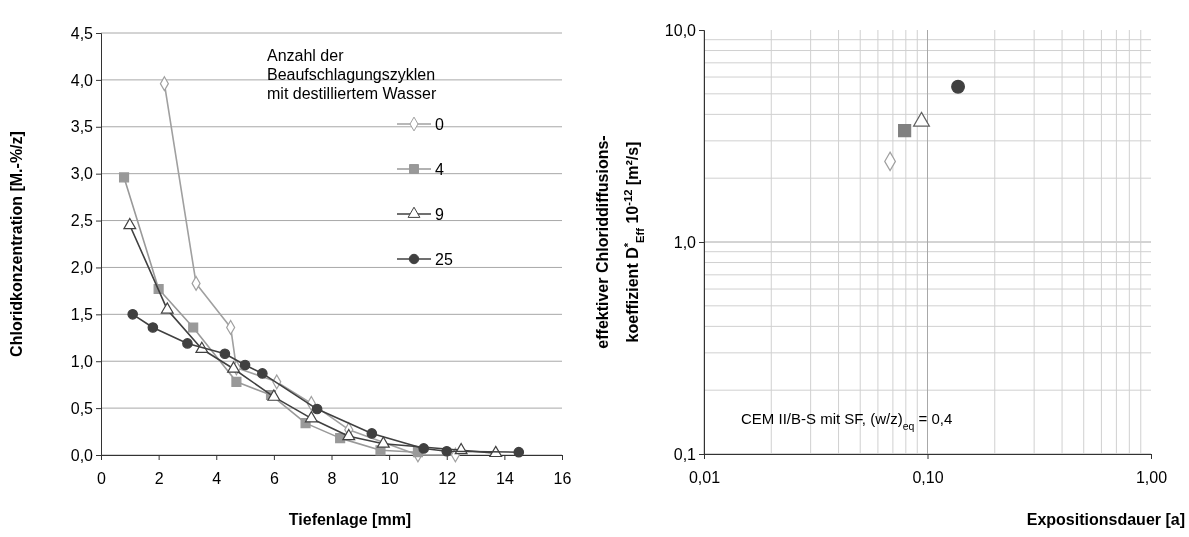 Image resolution: width=1189 pixels, height=537 pixels. I want to click on x-tick-label: 4, so click(217, 478).